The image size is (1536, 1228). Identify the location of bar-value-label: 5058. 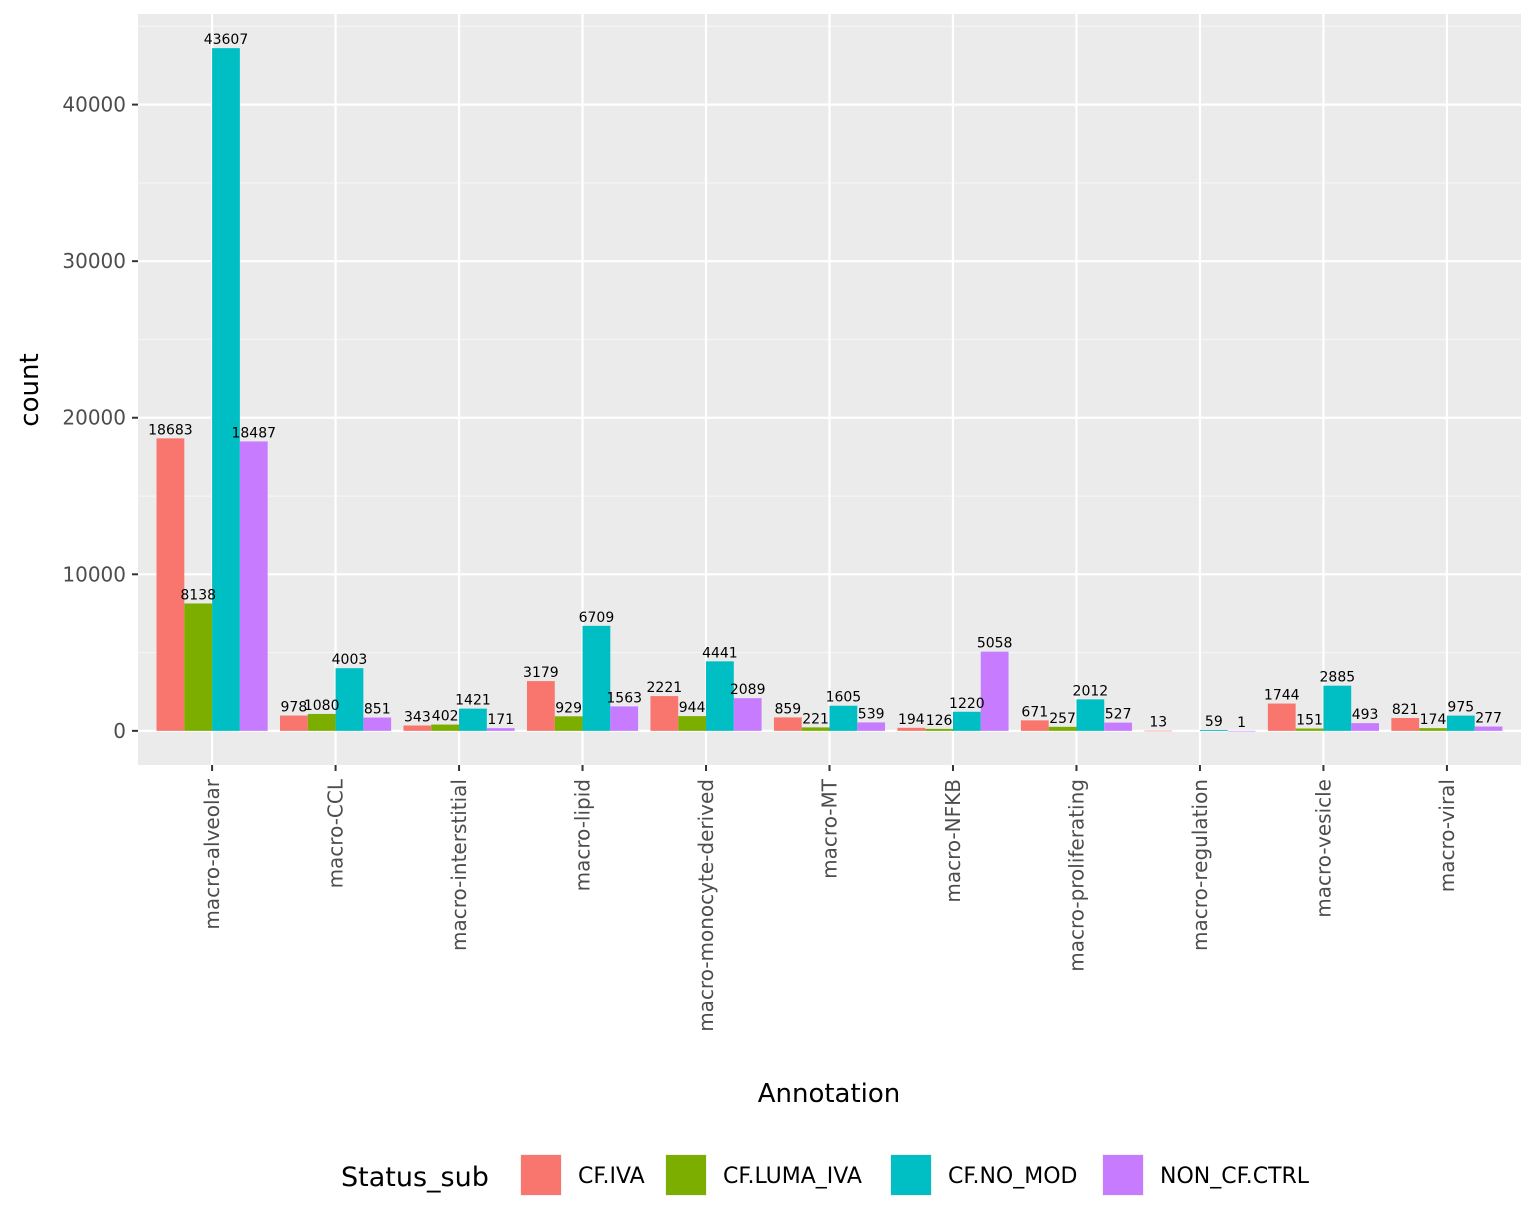
(995, 644).